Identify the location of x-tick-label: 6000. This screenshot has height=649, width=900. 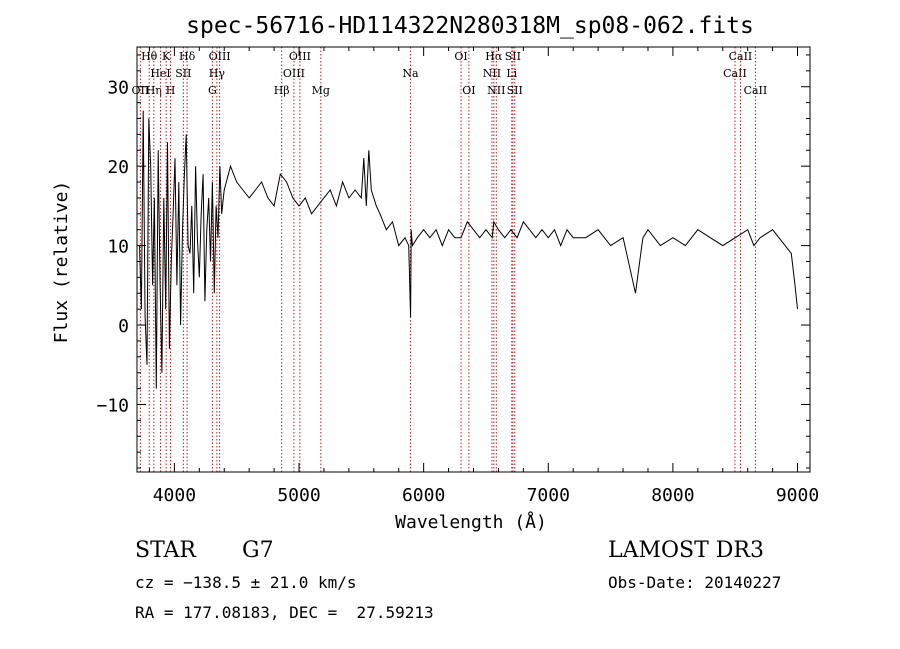
(423, 495).